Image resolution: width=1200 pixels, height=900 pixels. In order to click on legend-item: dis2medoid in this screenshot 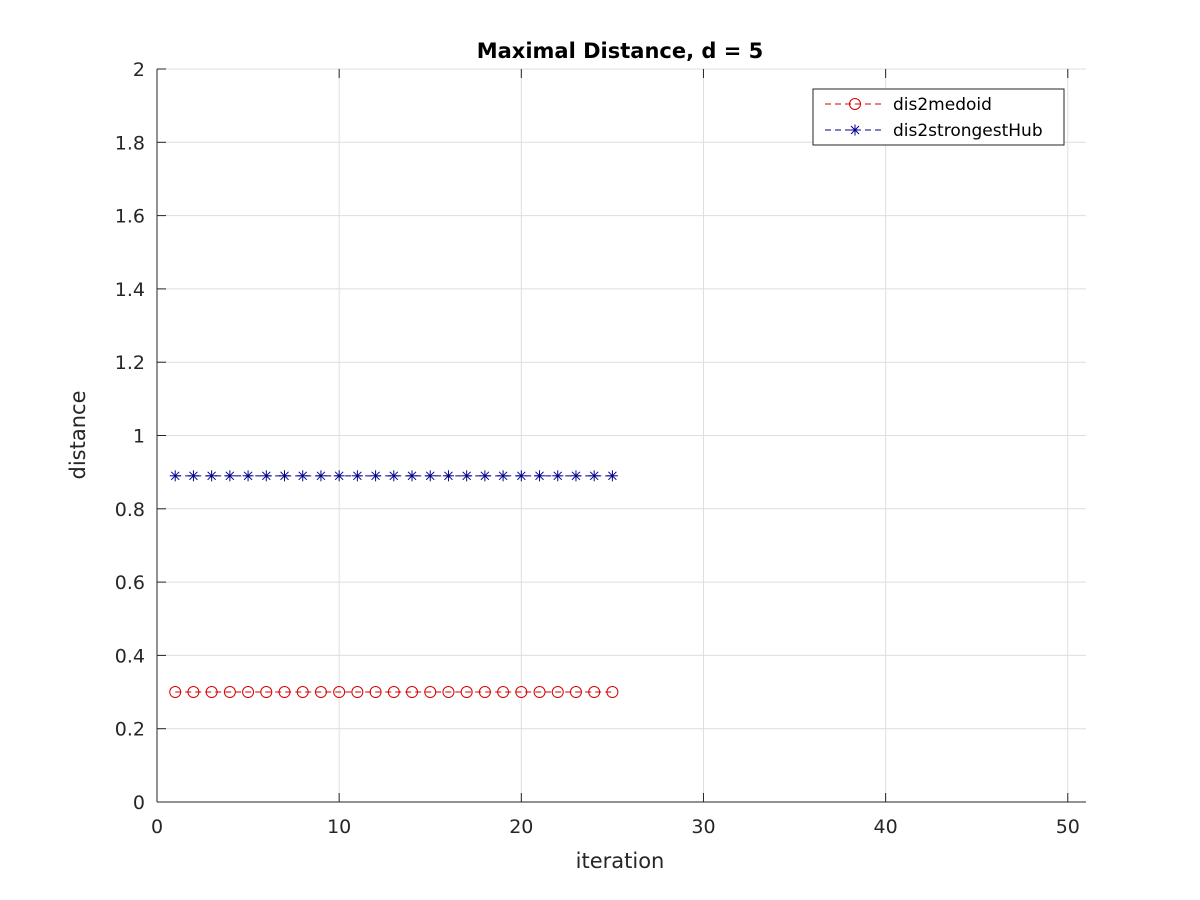, I will do `click(908, 105)`.